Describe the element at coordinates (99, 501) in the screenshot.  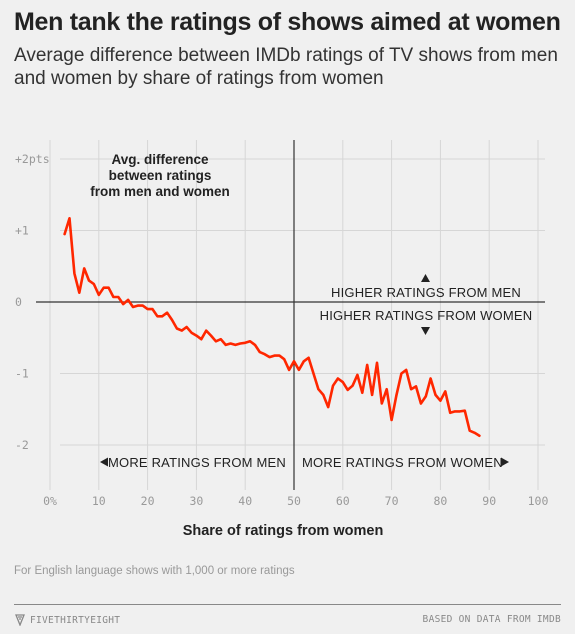
I see `x-tick-label: 10` at that location.